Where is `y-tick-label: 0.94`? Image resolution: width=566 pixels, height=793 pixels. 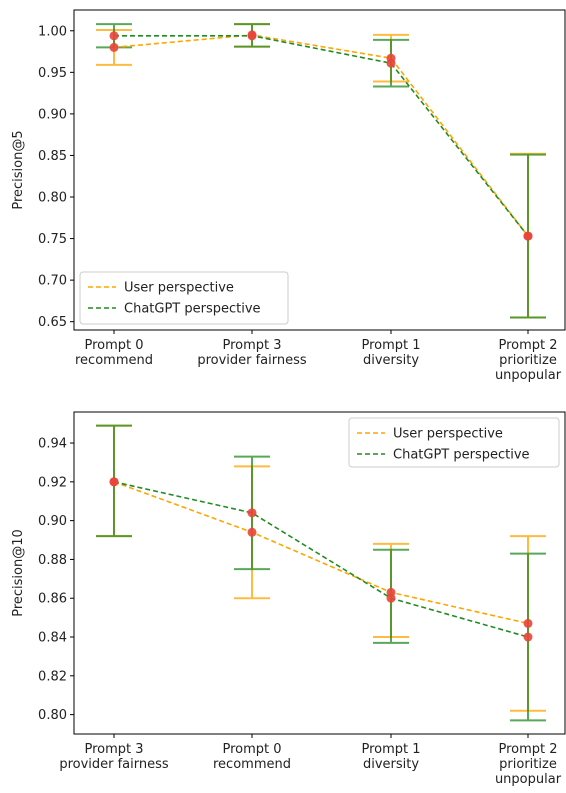 y-tick-label: 0.94 is located at coordinates (52, 444).